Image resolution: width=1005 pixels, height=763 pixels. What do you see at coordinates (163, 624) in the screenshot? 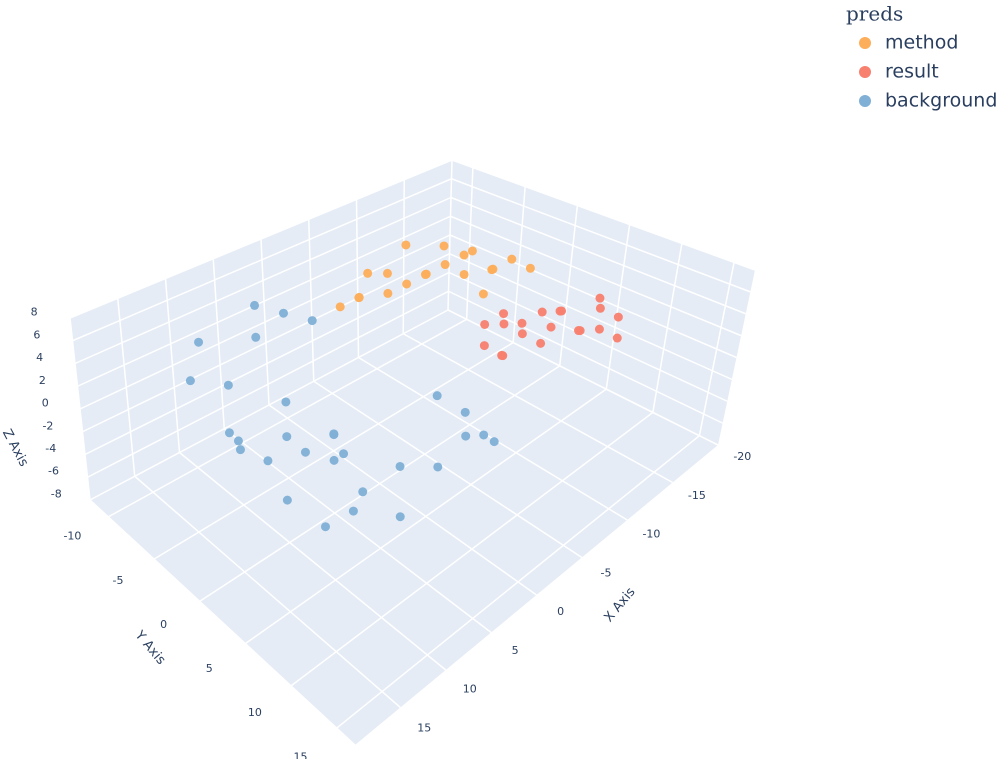
I see `y-tick-label: 0` at bounding box center [163, 624].